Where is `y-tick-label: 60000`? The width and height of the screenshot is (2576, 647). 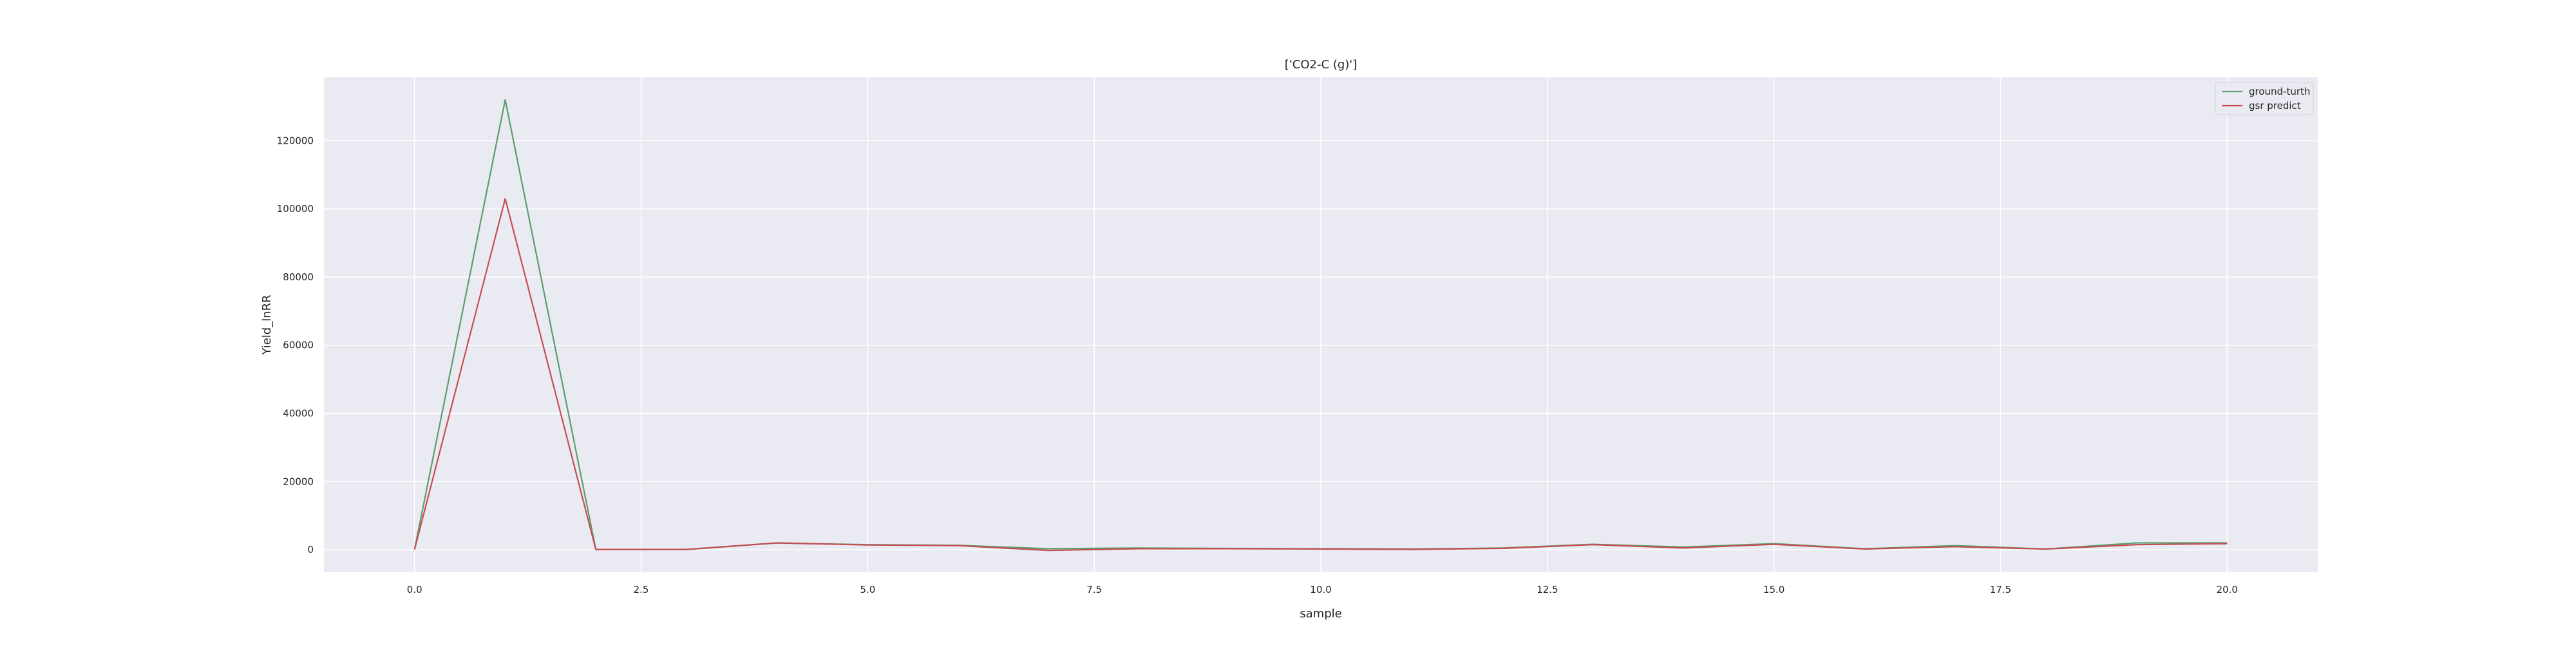 y-tick-label: 60000 is located at coordinates (298, 345).